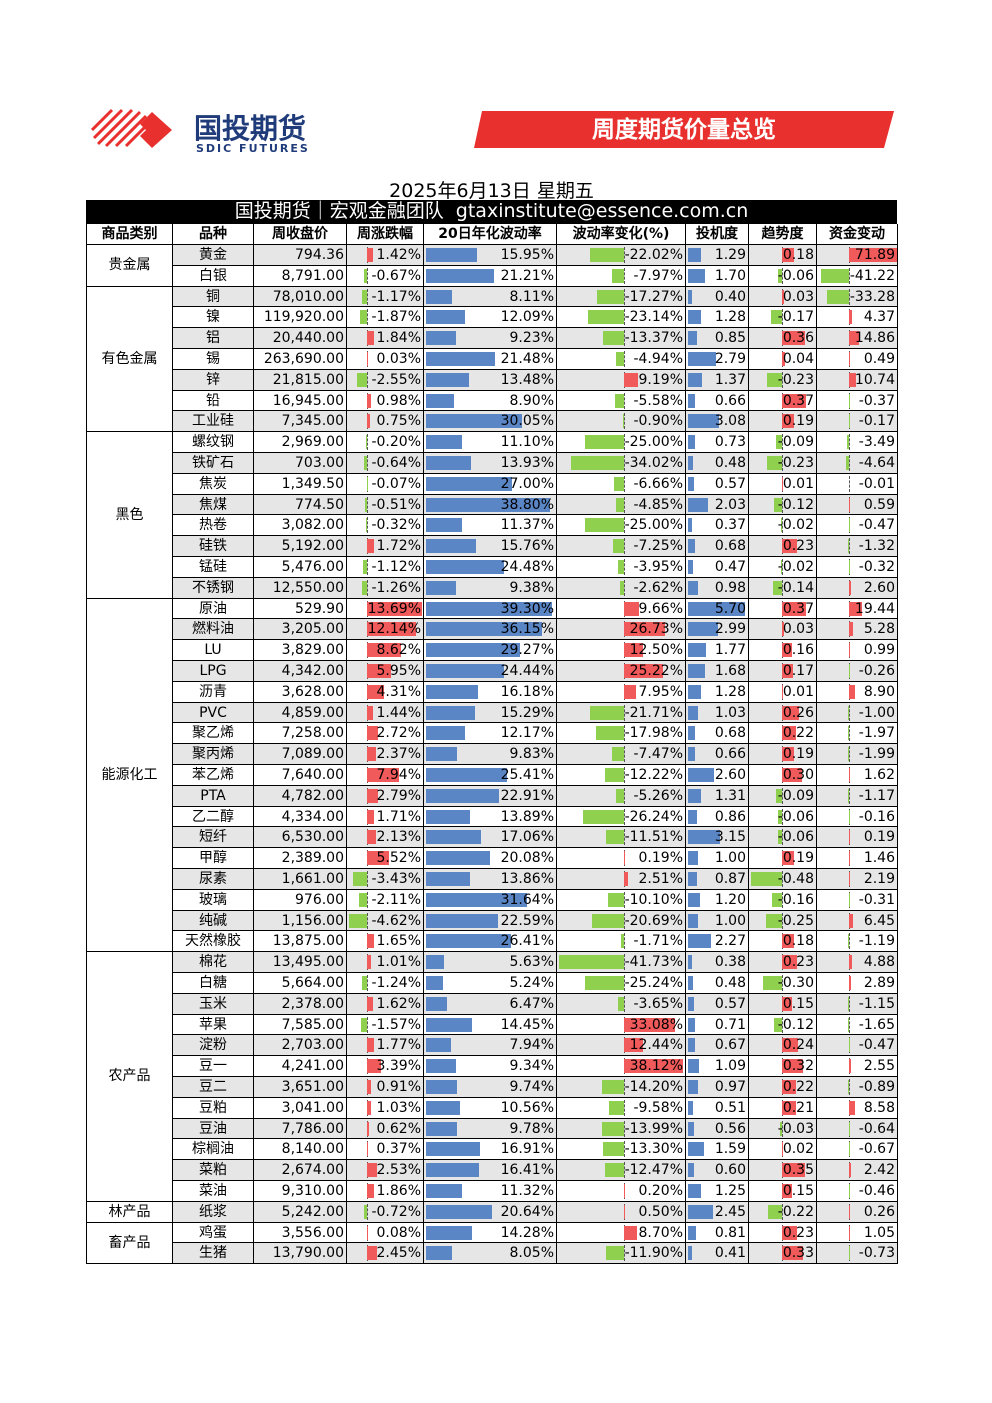  I want to click on cell-text: -0.02, so click(795, 567).